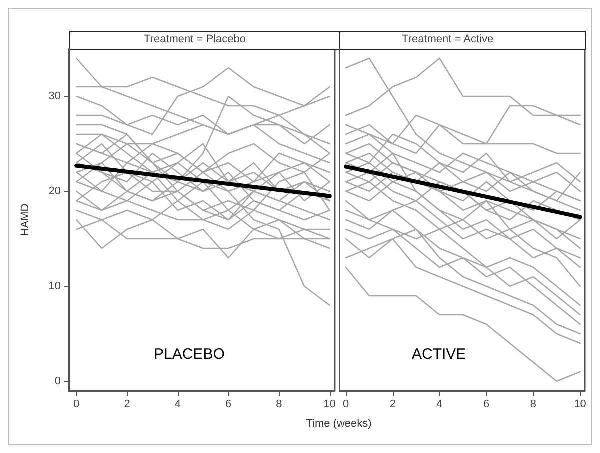  Describe the element at coordinates (339, 424) in the screenshot. I see `x-axis-title: Time (weeks)` at that location.